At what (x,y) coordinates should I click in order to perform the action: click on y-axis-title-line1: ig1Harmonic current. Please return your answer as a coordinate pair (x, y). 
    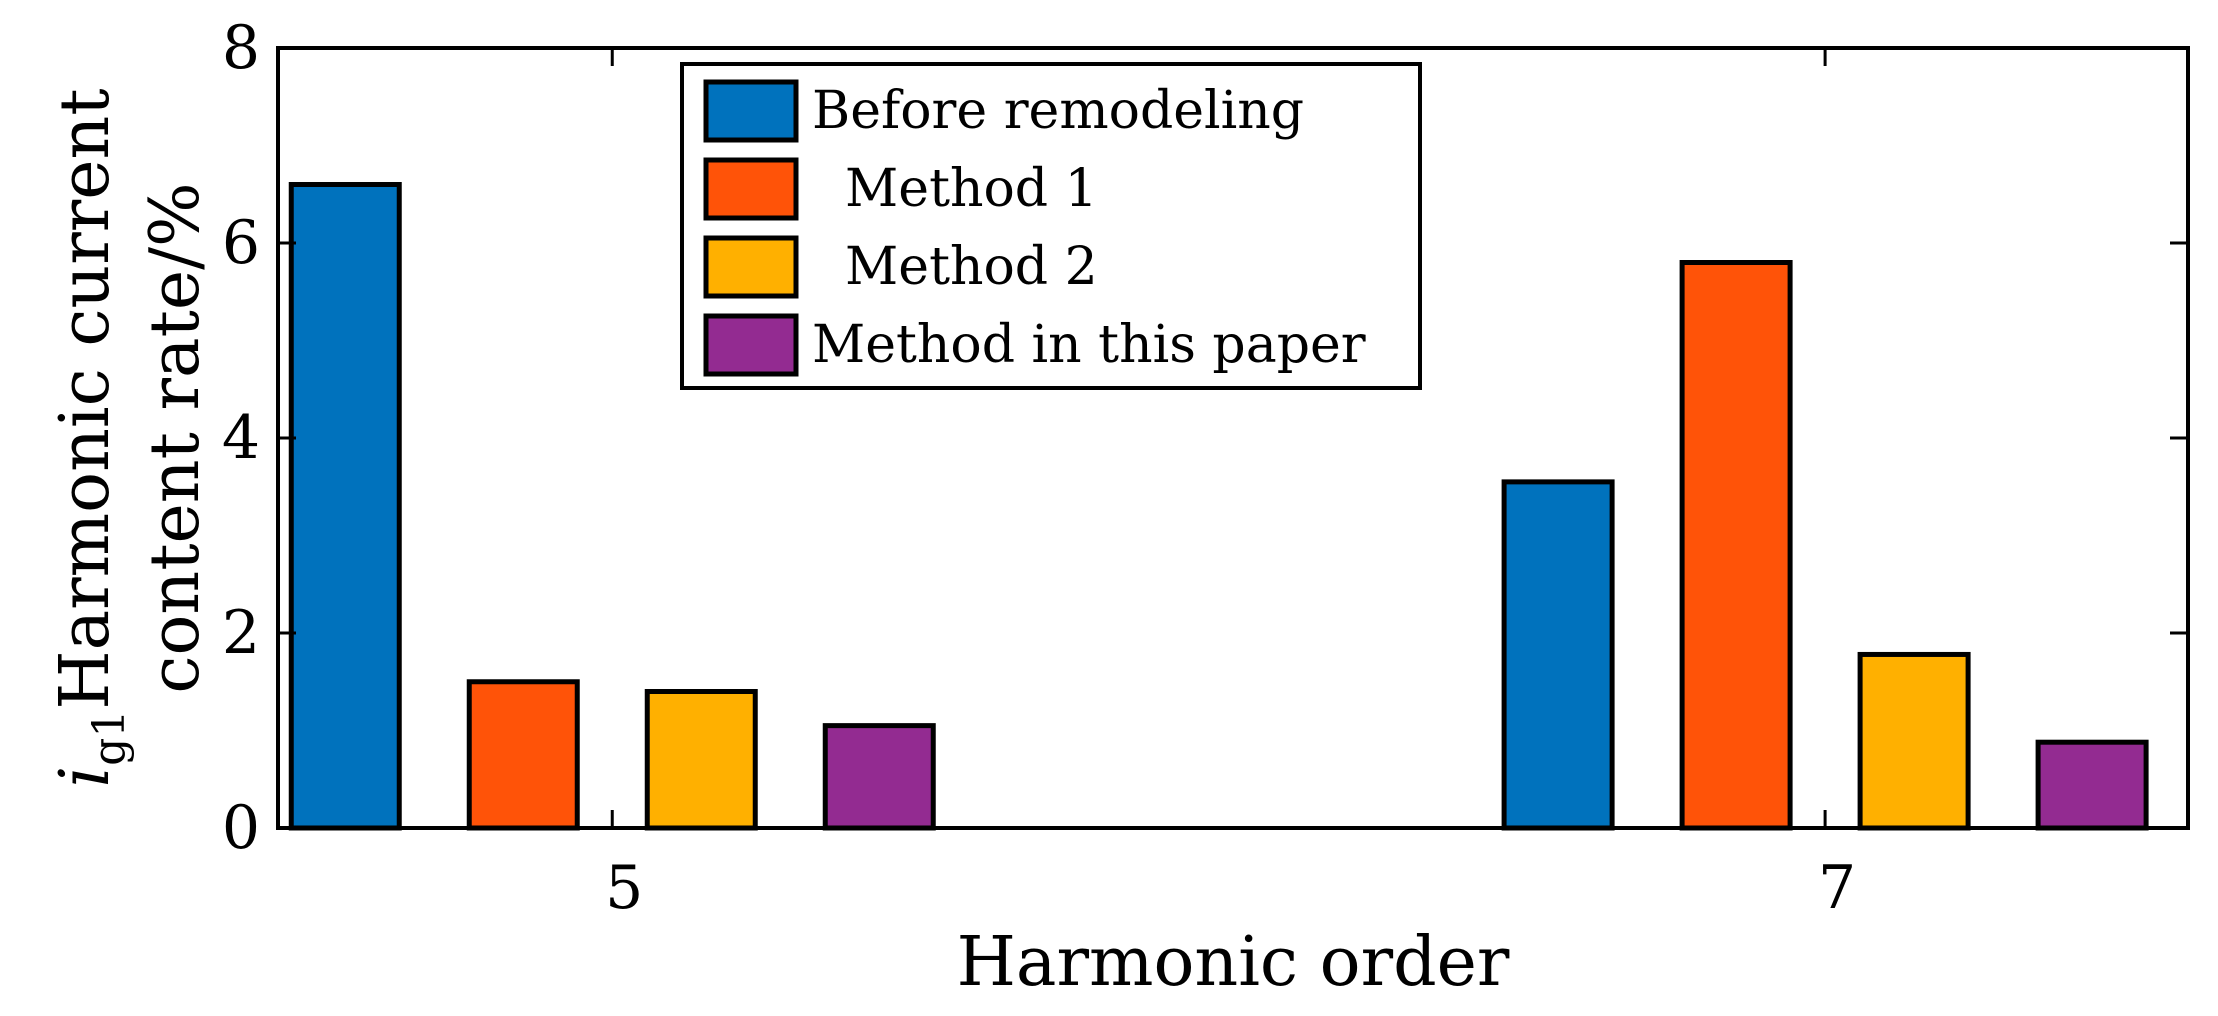
    Looking at the image, I should click on (90, 437).